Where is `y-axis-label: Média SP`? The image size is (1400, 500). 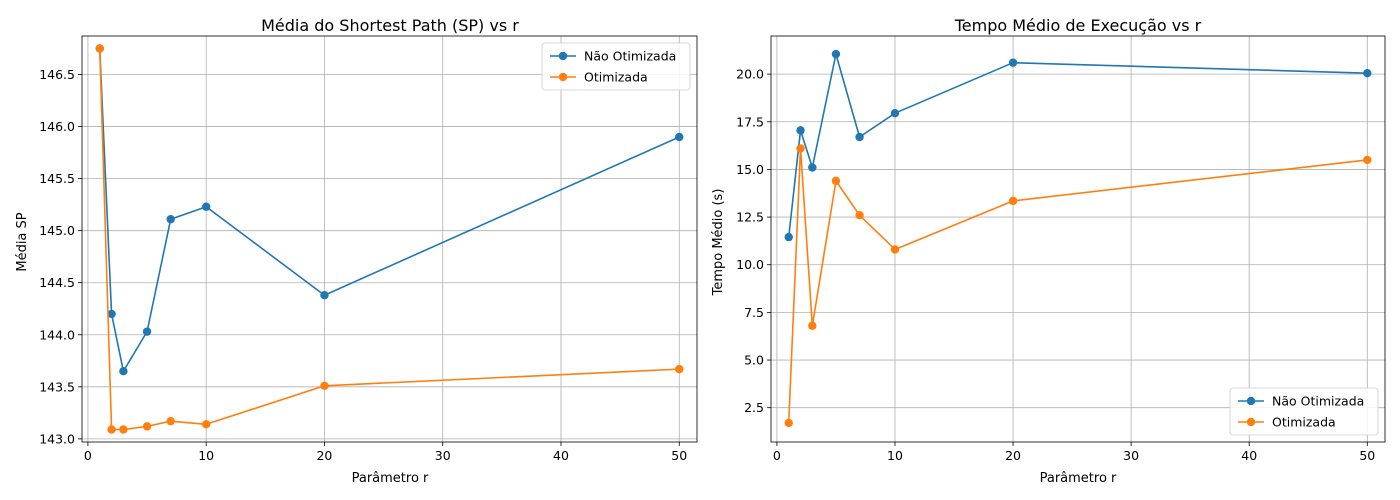 y-axis-label: Média SP is located at coordinates (22, 241).